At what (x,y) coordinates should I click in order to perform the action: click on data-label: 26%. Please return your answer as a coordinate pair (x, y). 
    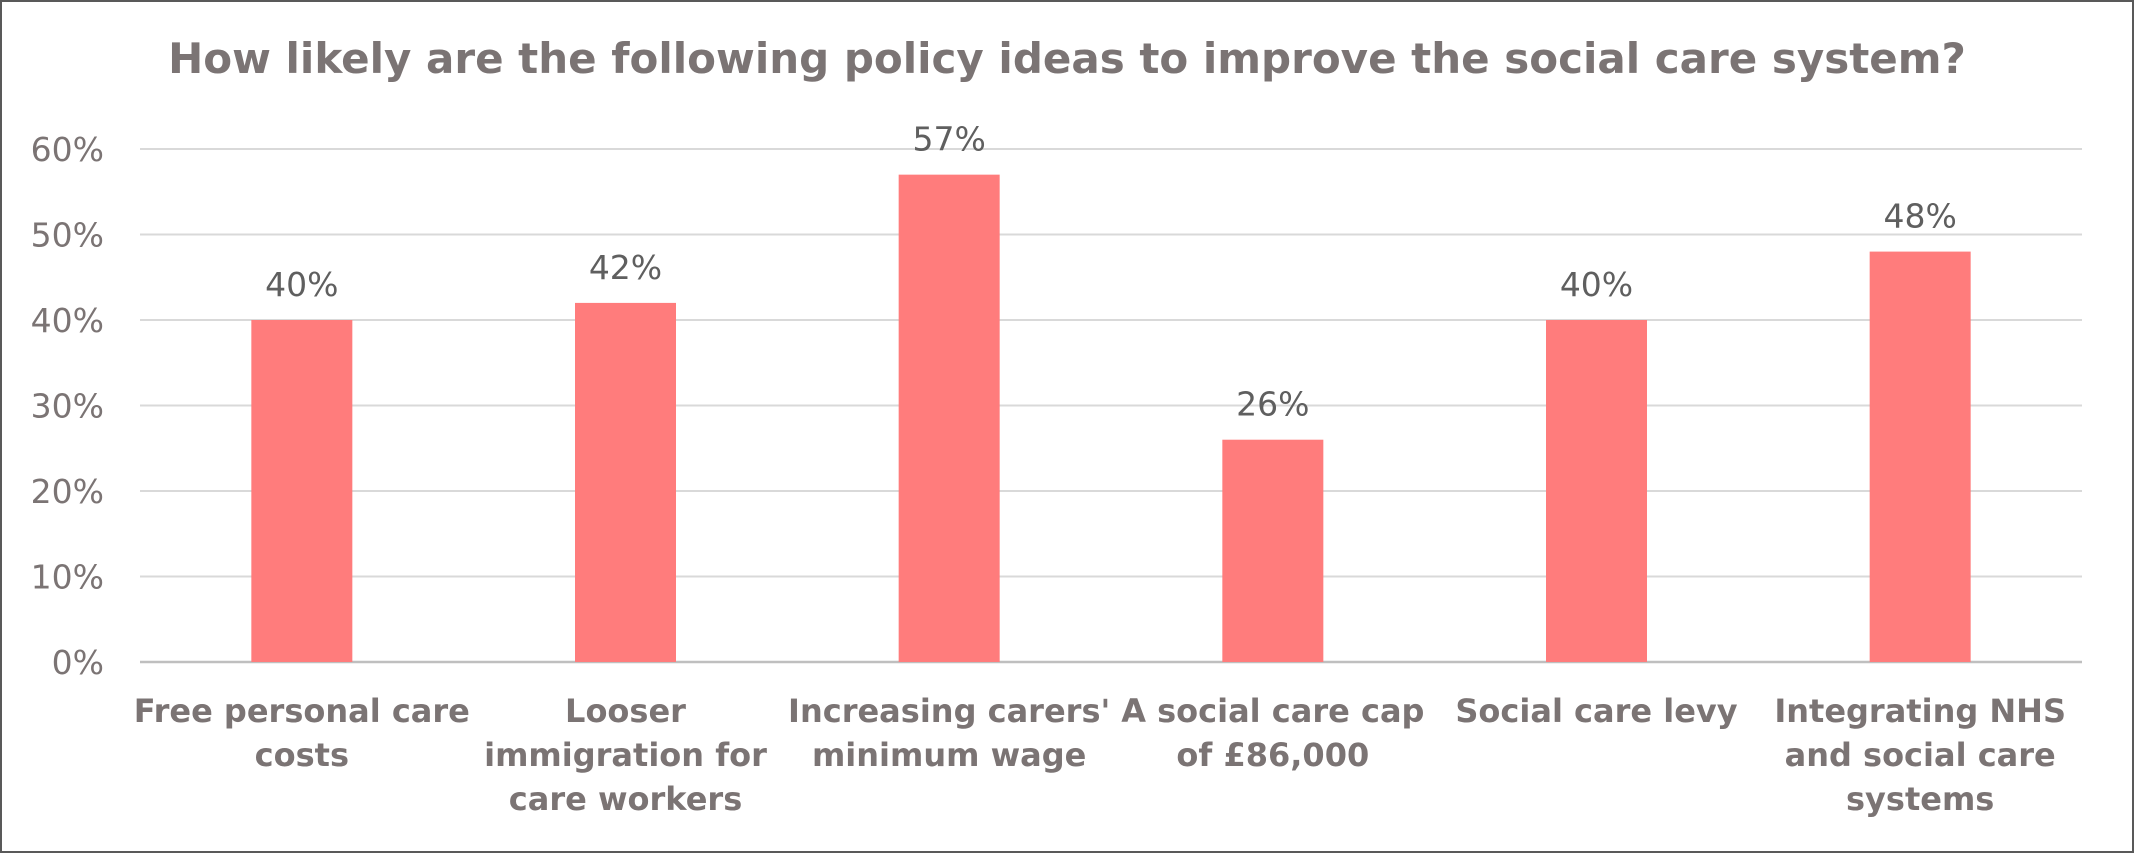
    Looking at the image, I should click on (1272, 404).